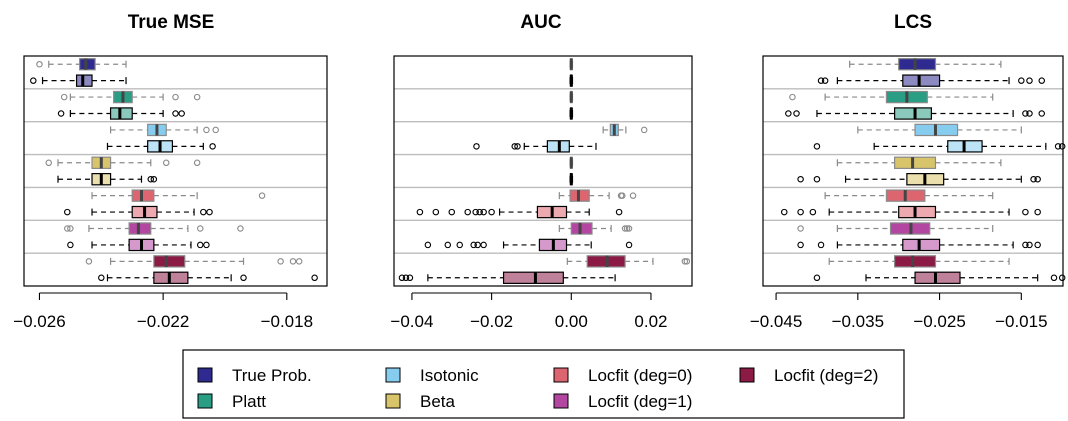  What do you see at coordinates (540, 22) in the screenshot?
I see `panel-title-auc: AUC` at bounding box center [540, 22].